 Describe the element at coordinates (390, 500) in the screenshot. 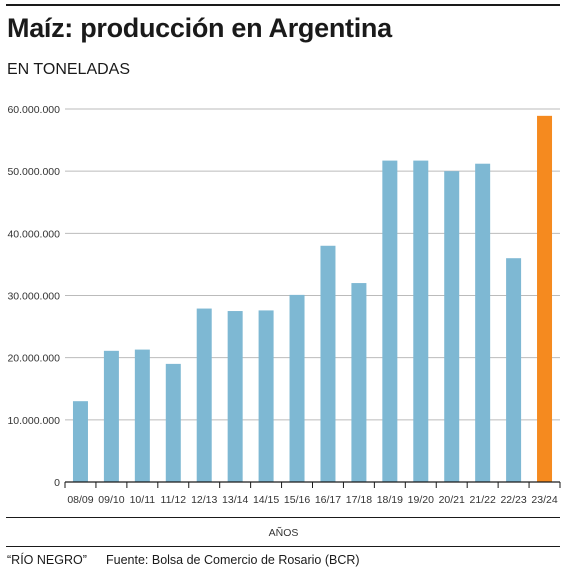

I see `x-tick-label: 18/19` at that location.